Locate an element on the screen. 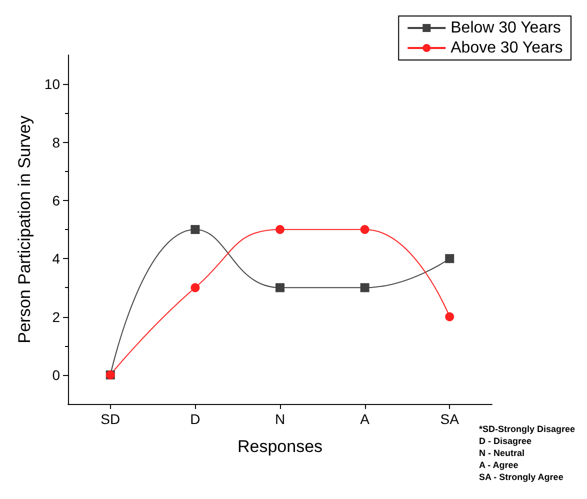  y-axis-title: Person Participation in Survey is located at coordinates (24, 229).